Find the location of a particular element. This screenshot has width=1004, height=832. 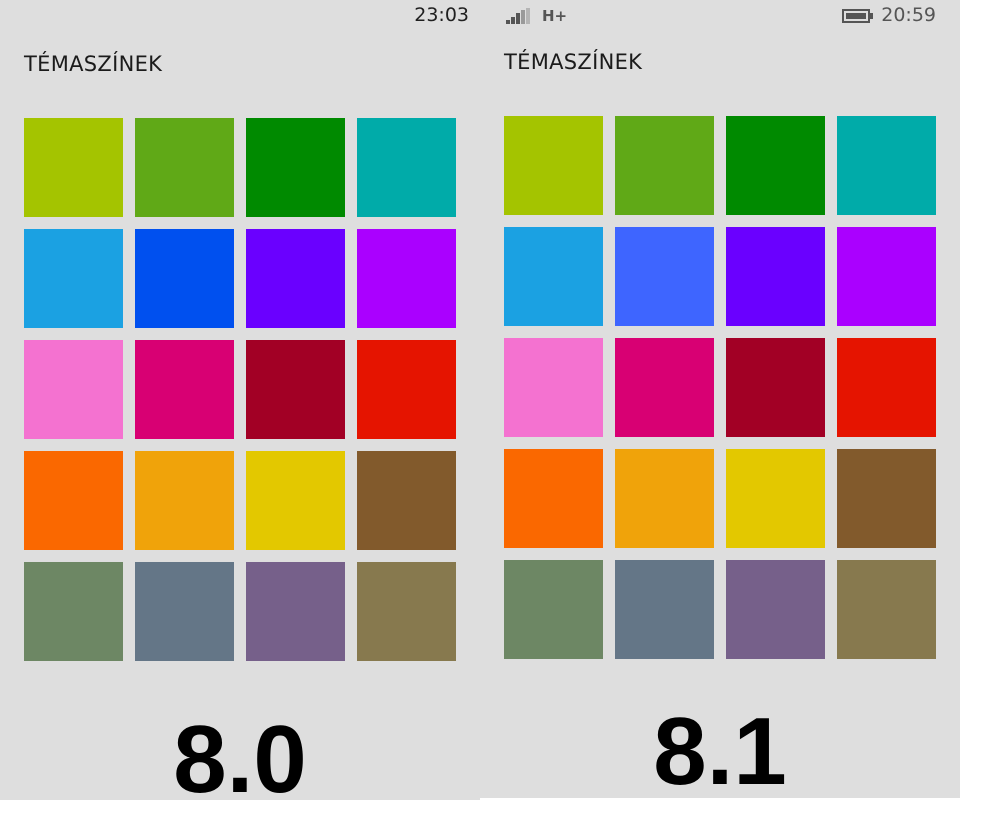

battery-icon is located at coordinates (857, 16).